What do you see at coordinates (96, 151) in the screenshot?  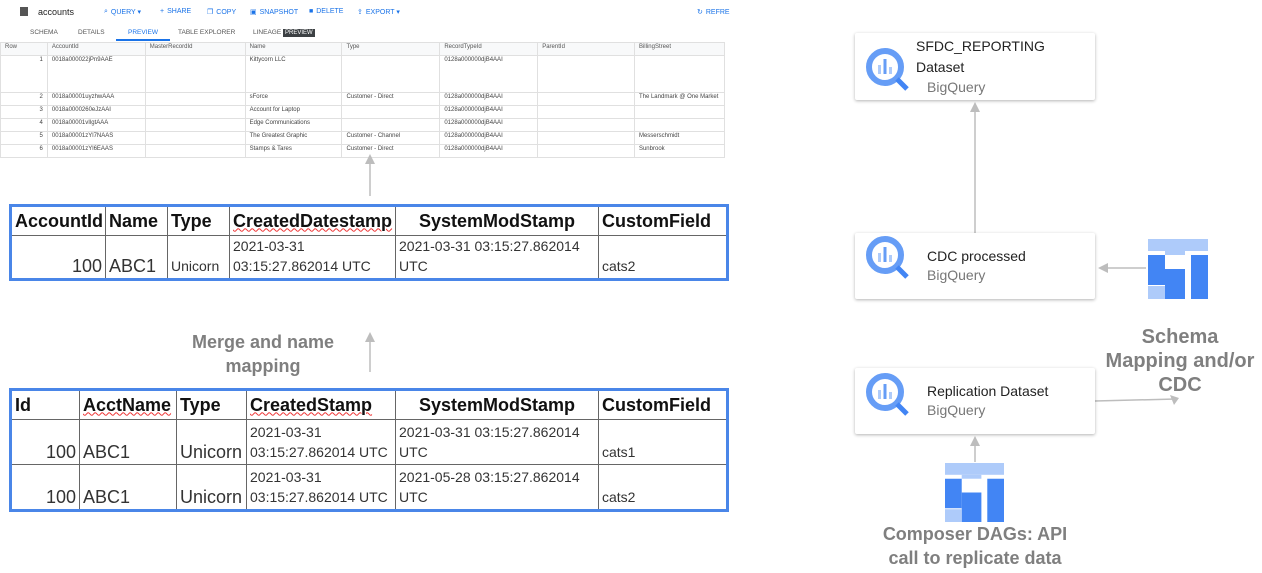 I see `table-cell: 0018a00001zYl6EAAS` at bounding box center [96, 151].